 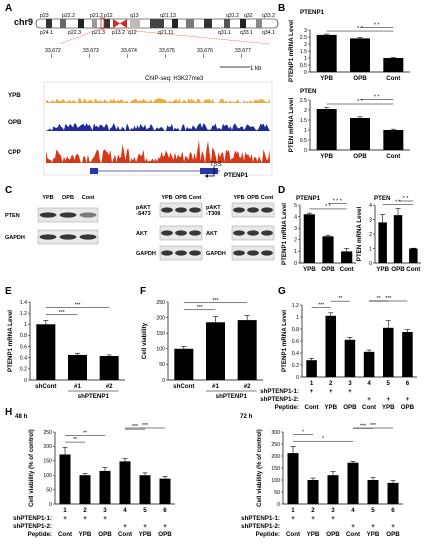 What do you see at coordinates (353, 510) in the screenshot?
I see `x-tick-label: 4` at bounding box center [353, 510].